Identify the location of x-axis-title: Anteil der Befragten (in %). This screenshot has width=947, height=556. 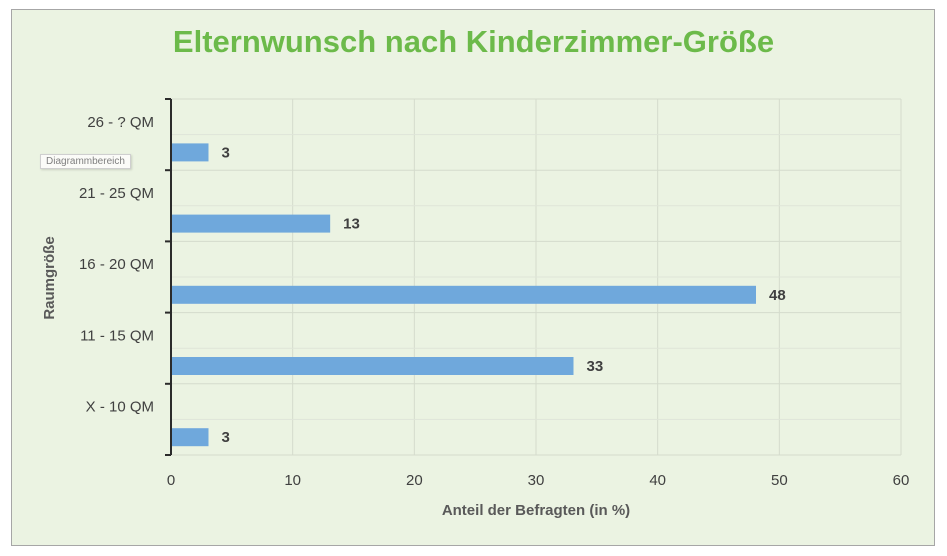
(536, 510).